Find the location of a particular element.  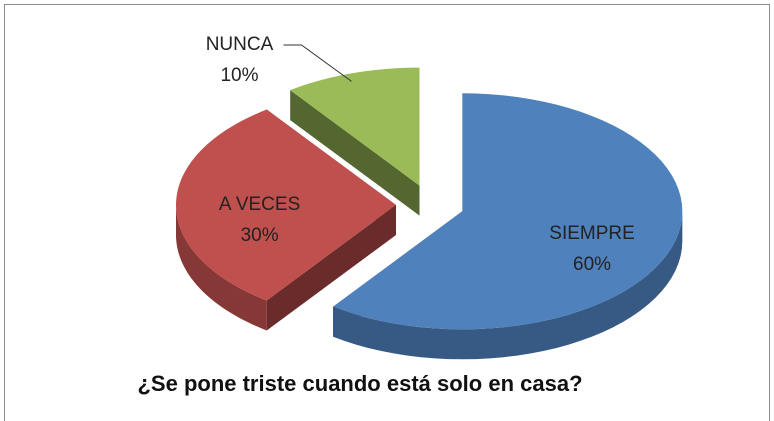

value-label: 10% is located at coordinates (239, 75).